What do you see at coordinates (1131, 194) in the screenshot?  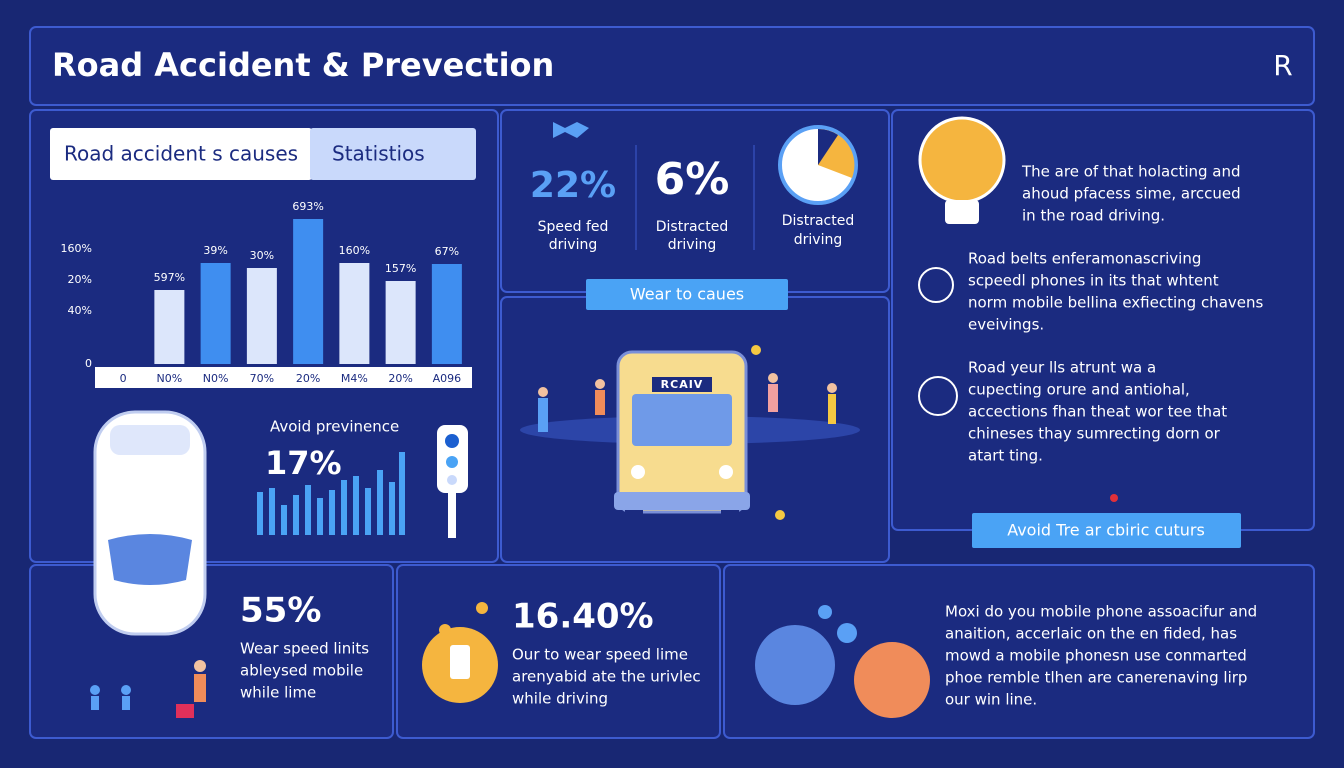 I see `tip-text: ahoud pfacess sime, arccued` at bounding box center [1131, 194].